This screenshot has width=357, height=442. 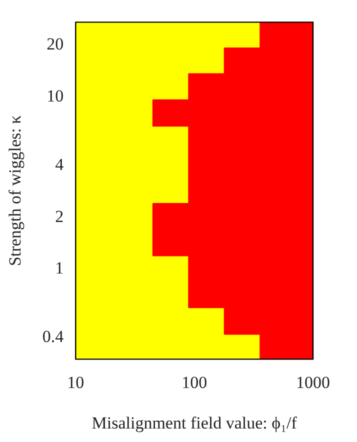 What do you see at coordinates (15, 190) in the screenshot?
I see `y-axis-title: Strength of wiggles: κ` at bounding box center [15, 190].